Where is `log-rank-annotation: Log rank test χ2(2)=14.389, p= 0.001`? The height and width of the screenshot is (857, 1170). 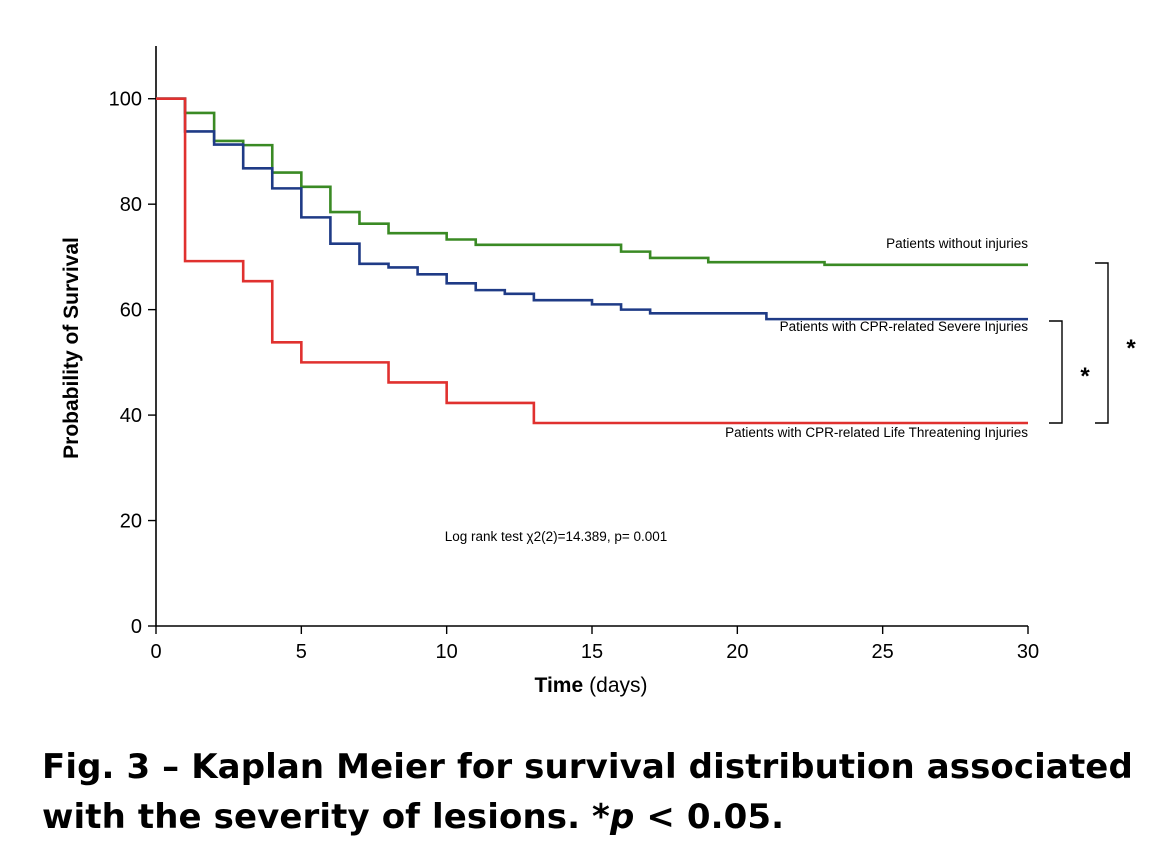
log-rank-annotation: Log rank test χ2(2)=14.389, p= 0.001 is located at coordinates (556, 536).